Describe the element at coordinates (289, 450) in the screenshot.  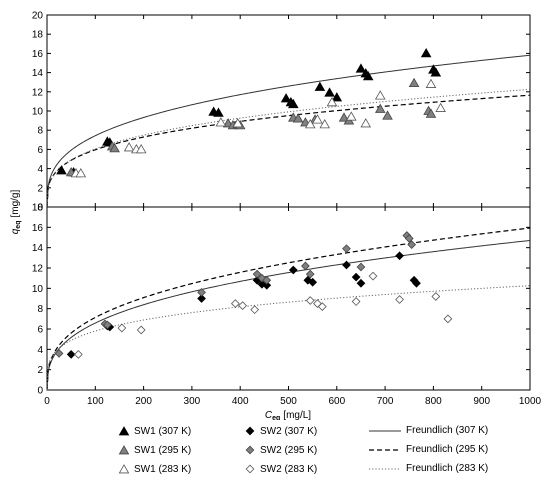
I see `legend-label: SW2 (295 K)` at that location.